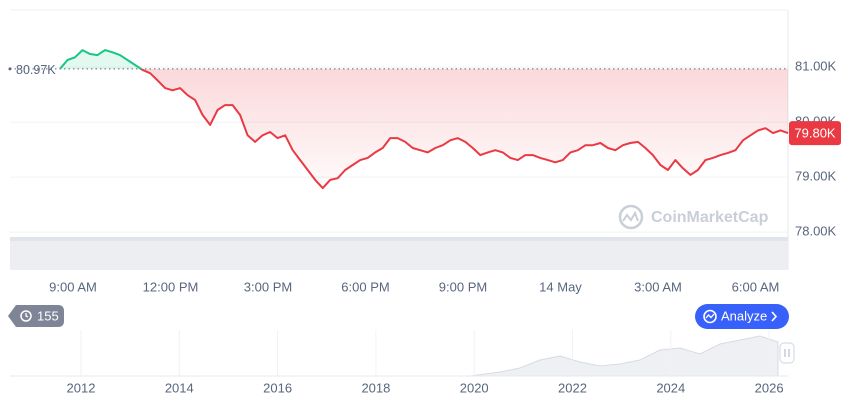 The image size is (860, 406). What do you see at coordinates (658, 286) in the screenshot?
I see `x-tick-label: 3:00 AM` at bounding box center [658, 286].